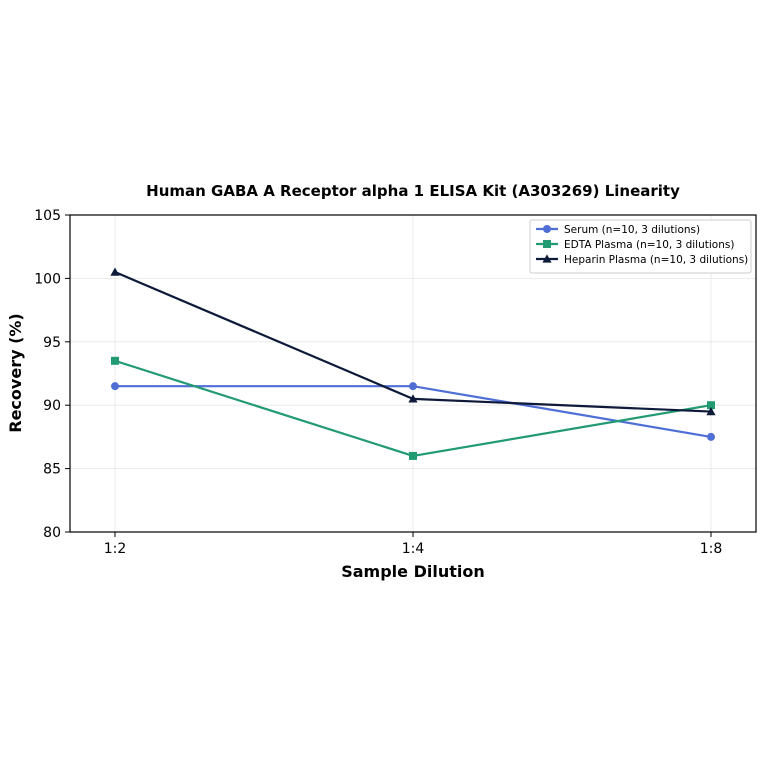  I want to click on y-tick-label: 80, so click(52, 533).